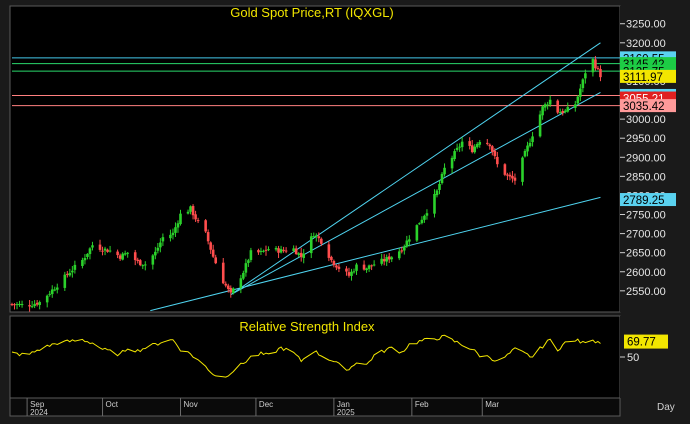 This screenshot has width=690, height=424. What do you see at coordinates (633, 358) in the screenshot?
I see `rsi-tick-label: 50` at bounding box center [633, 358].